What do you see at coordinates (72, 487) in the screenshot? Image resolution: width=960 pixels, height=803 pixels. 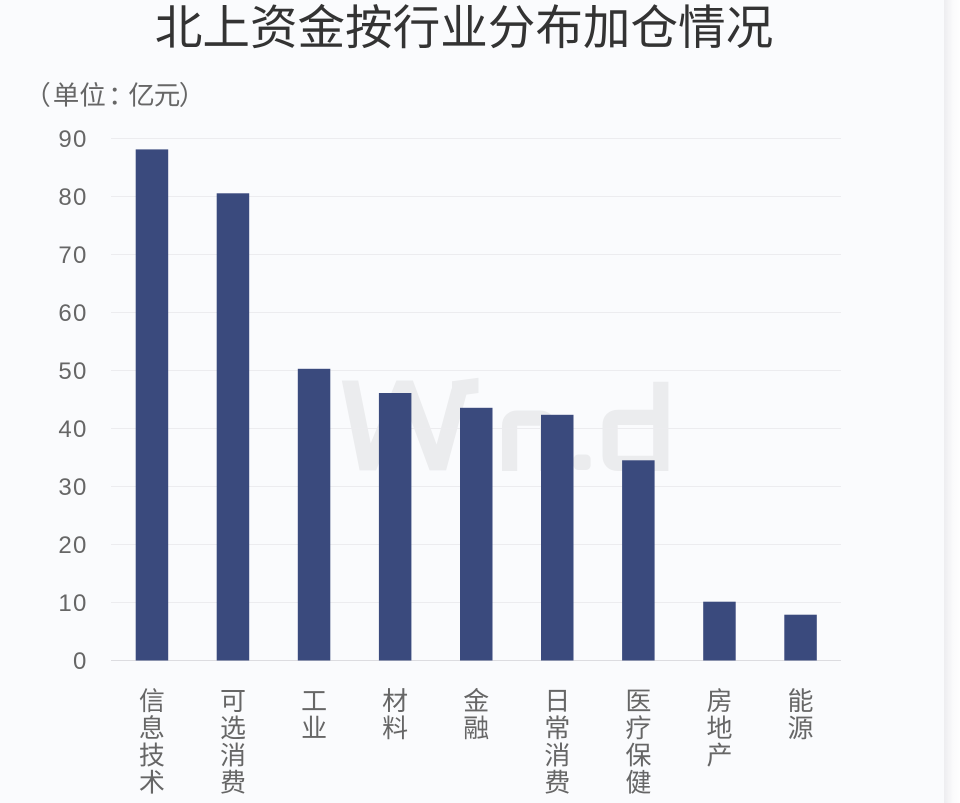 I see `svg-text: 30` at bounding box center [72, 487].